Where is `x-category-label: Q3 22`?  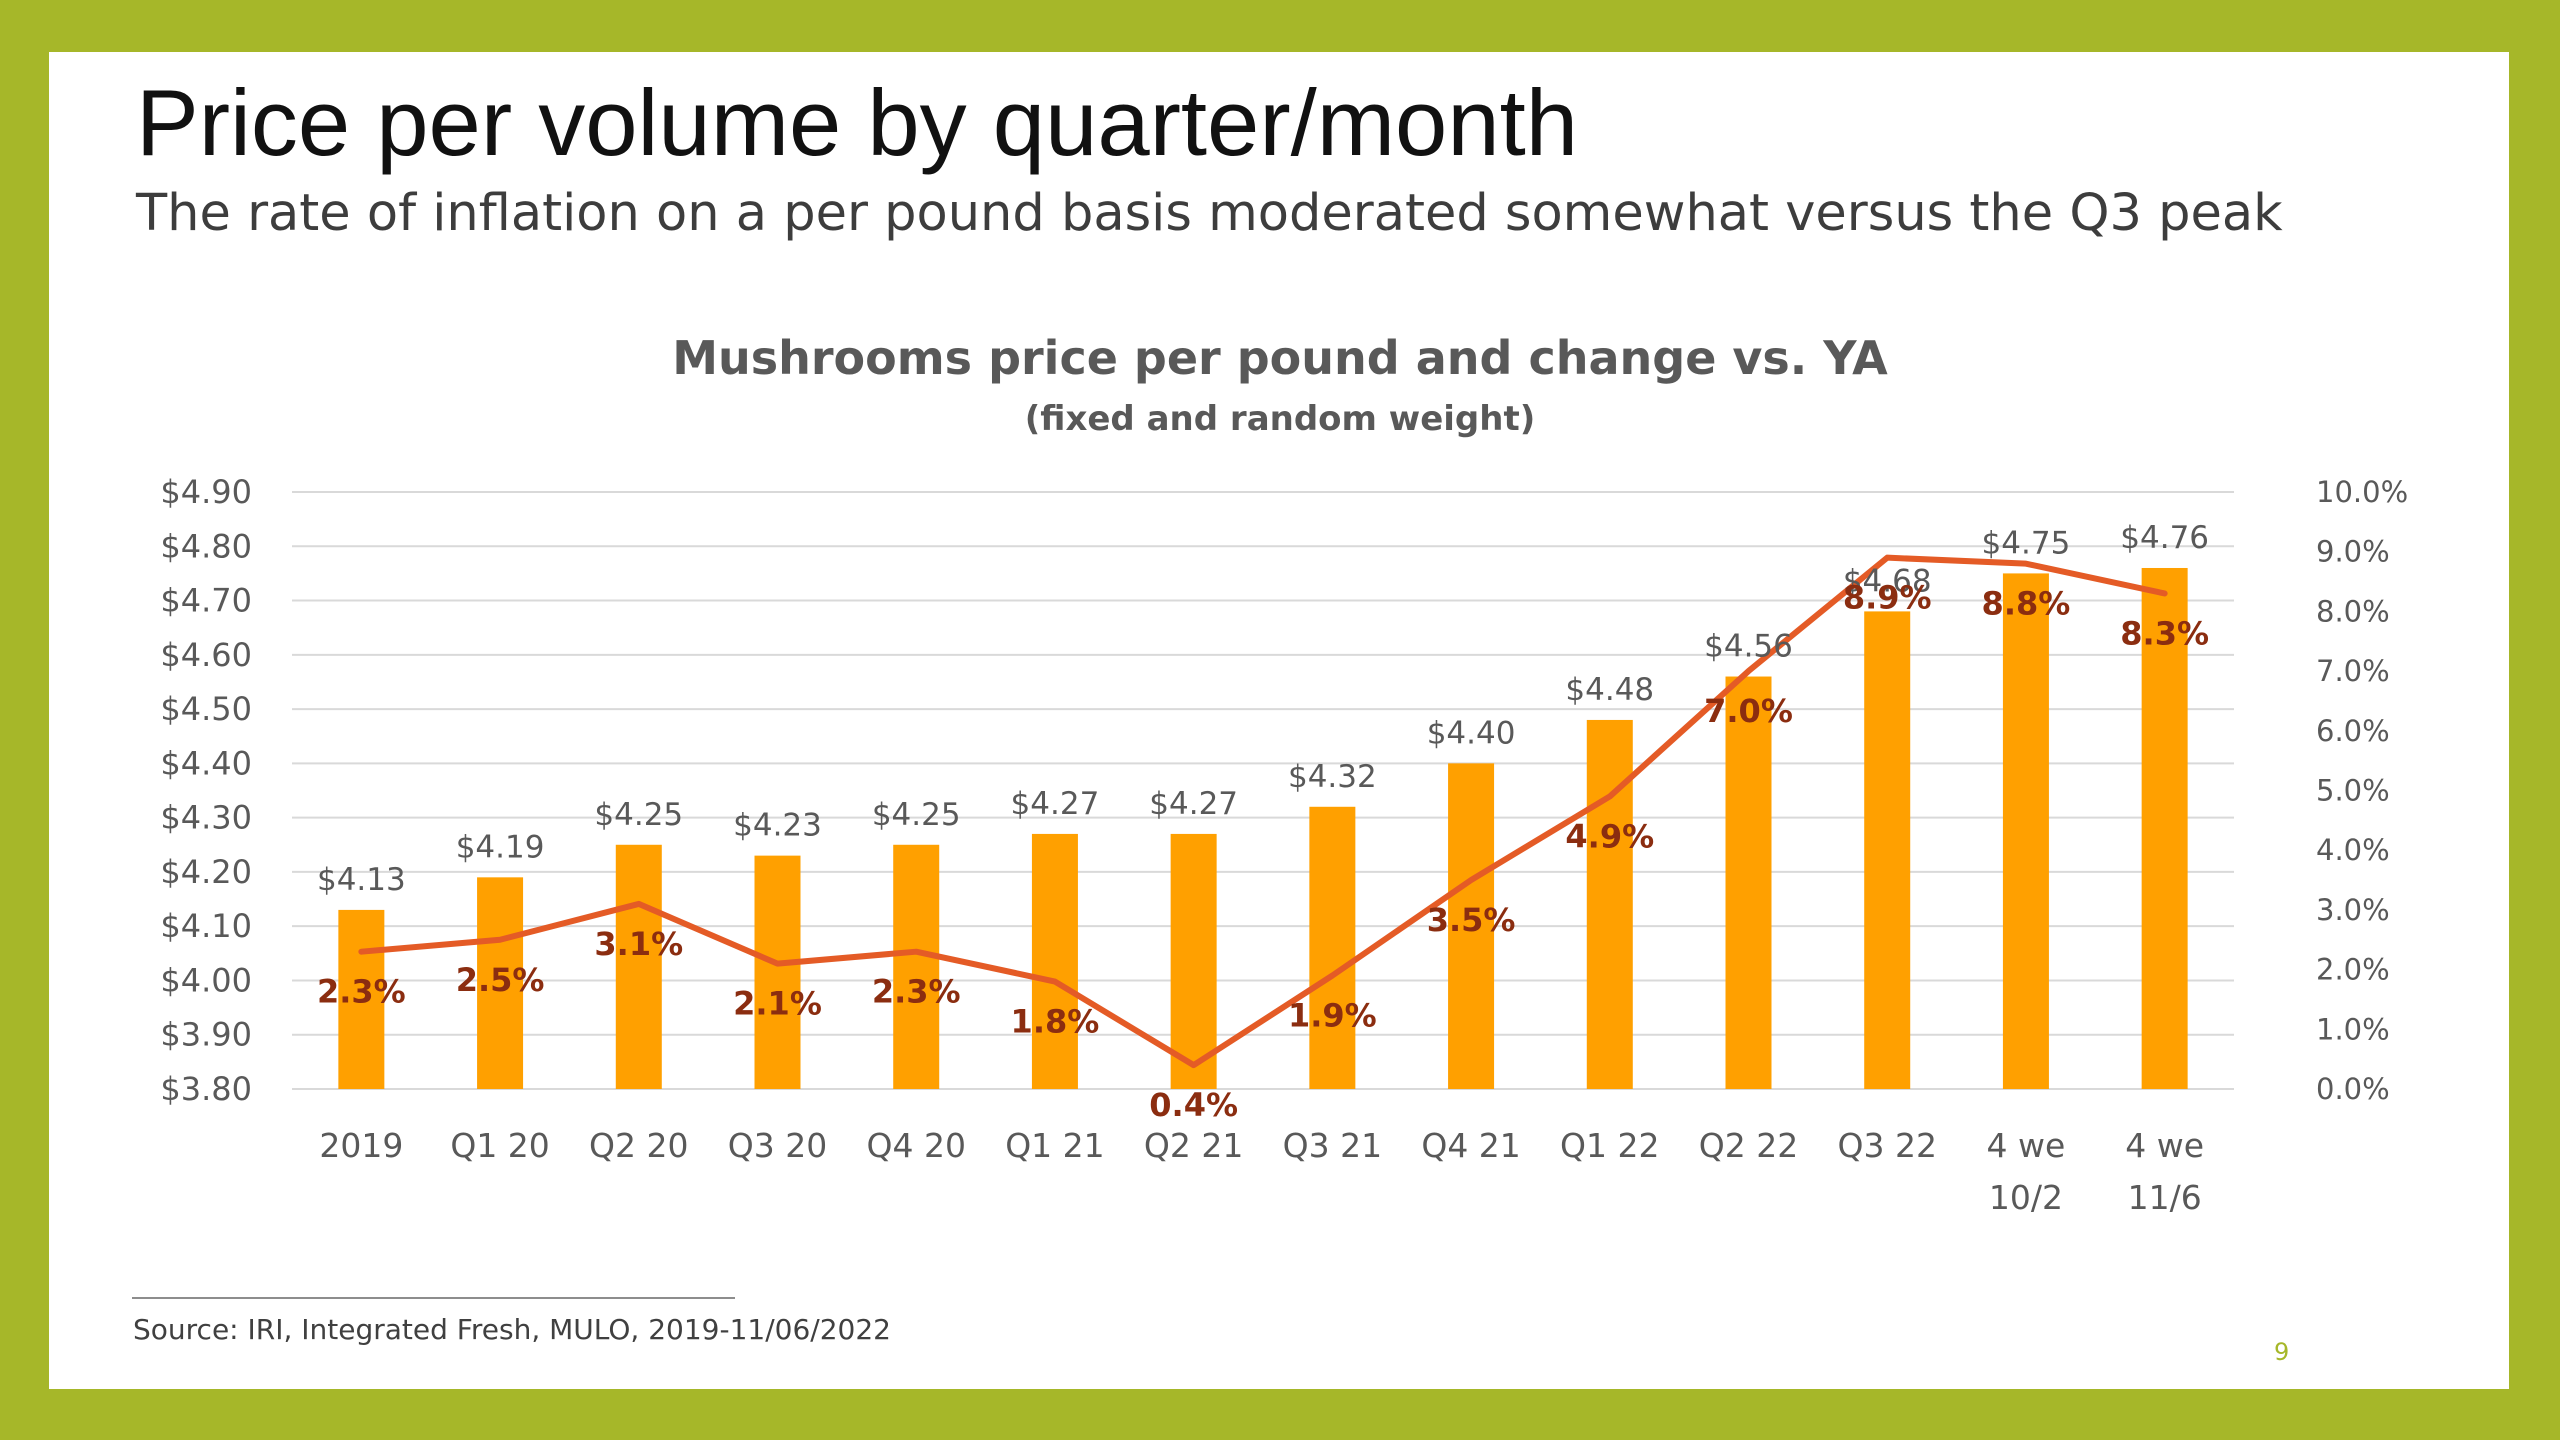 x-category-label: Q3 22 is located at coordinates (1886, 1145).